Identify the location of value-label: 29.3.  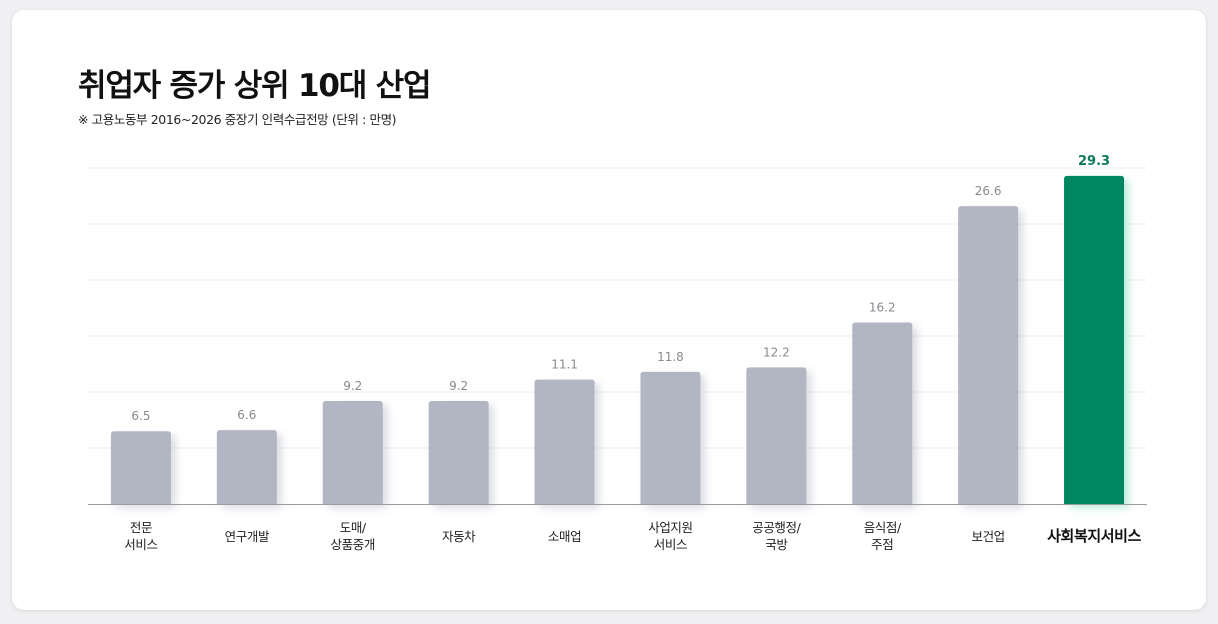
(1094, 161).